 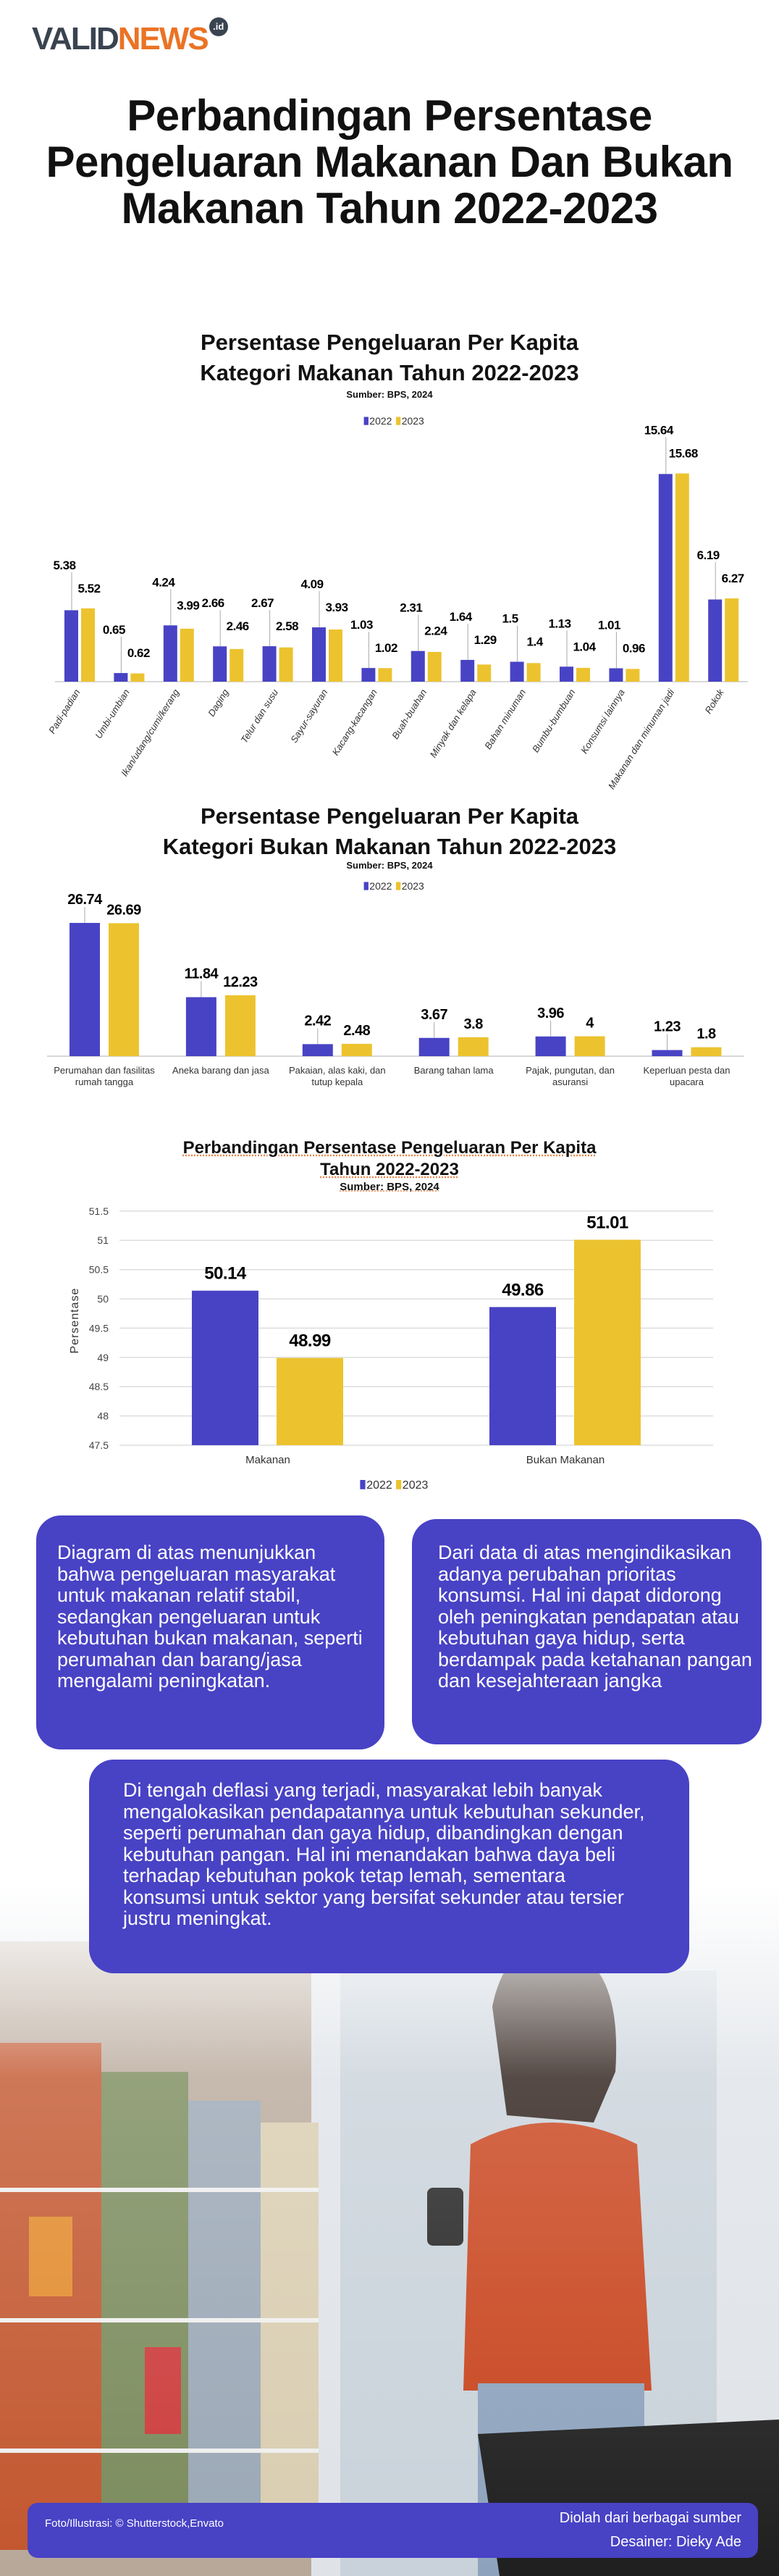 What do you see at coordinates (104, 1081) in the screenshot?
I see `category-label: rumah tangga` at bounding box center [104, 1081].